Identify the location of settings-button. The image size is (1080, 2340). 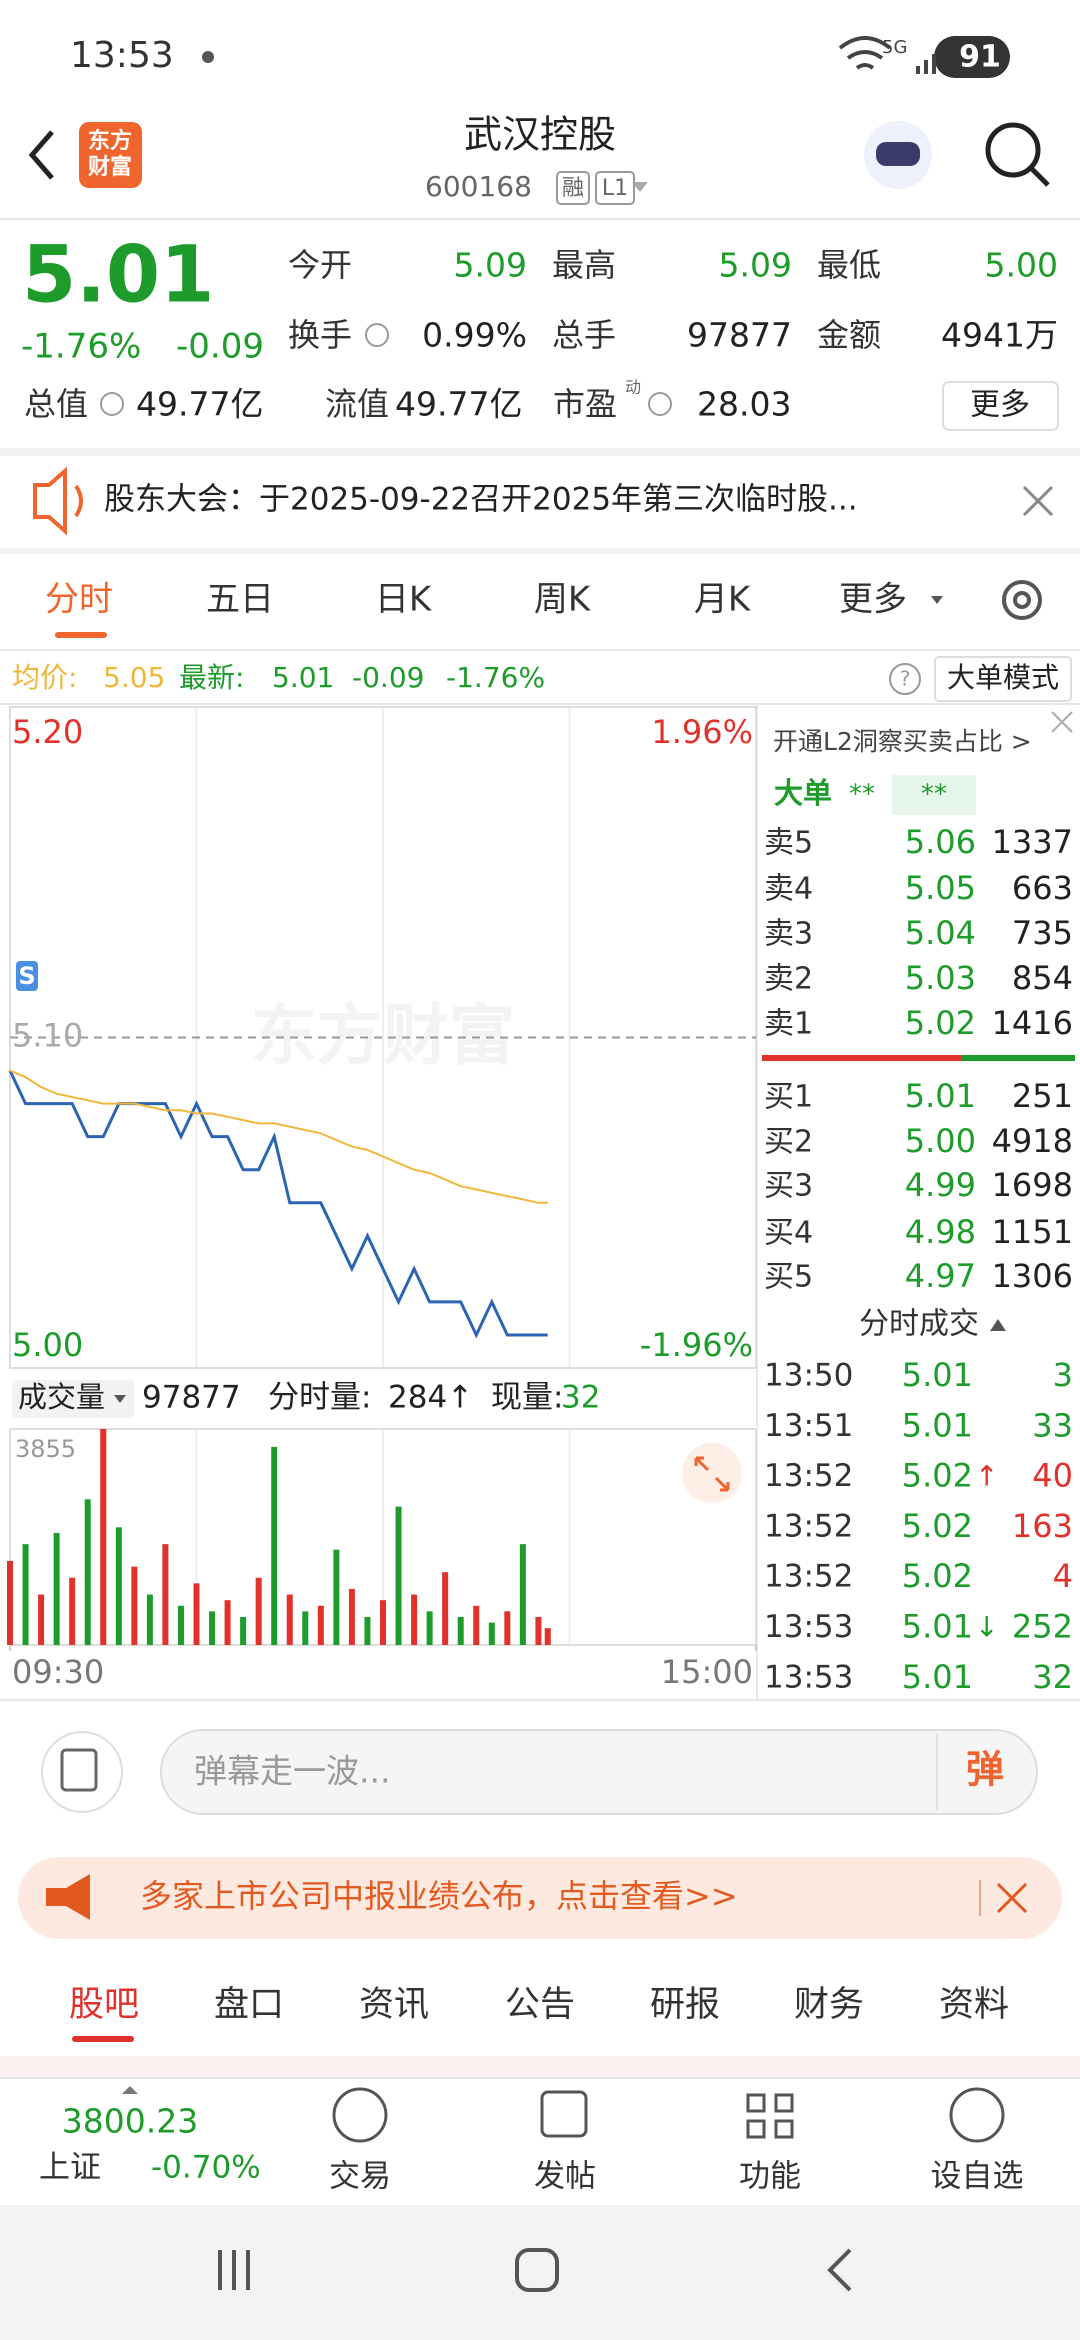
(1022, 600).